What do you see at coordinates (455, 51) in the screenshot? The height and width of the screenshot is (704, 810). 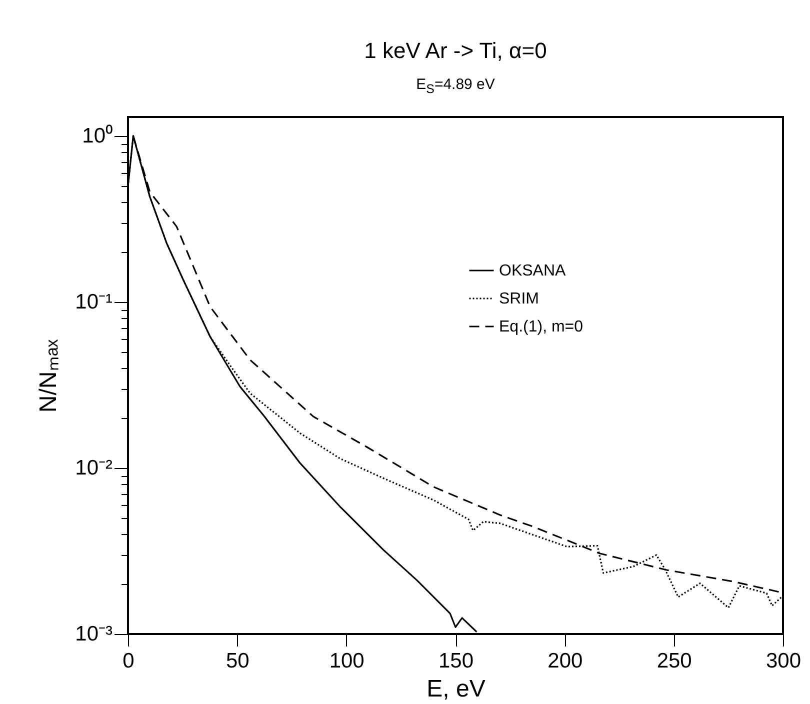 I see `chart-title: 1 keV Ar -> Ti, α=0` at bounding box center [455, 51].